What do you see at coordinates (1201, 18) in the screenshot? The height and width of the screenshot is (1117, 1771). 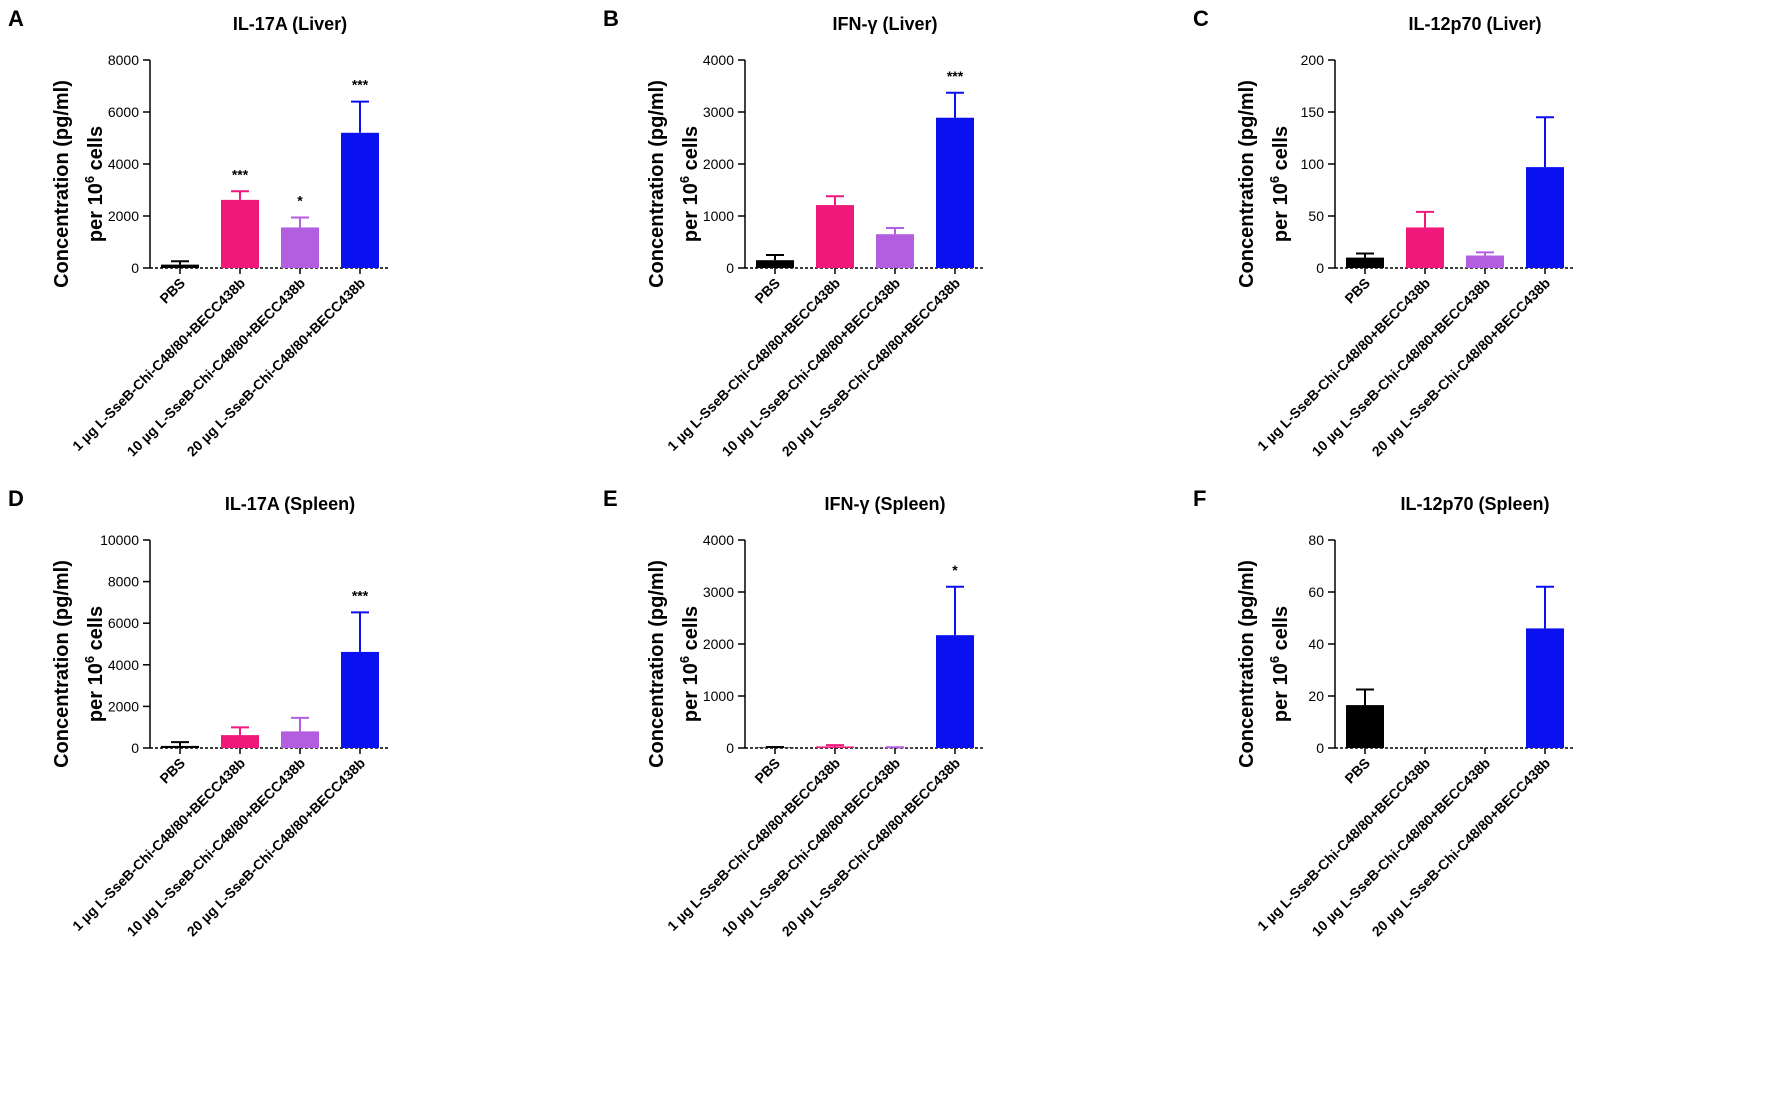 I see `panel-letter: C` at bounding box center [1201, 18].